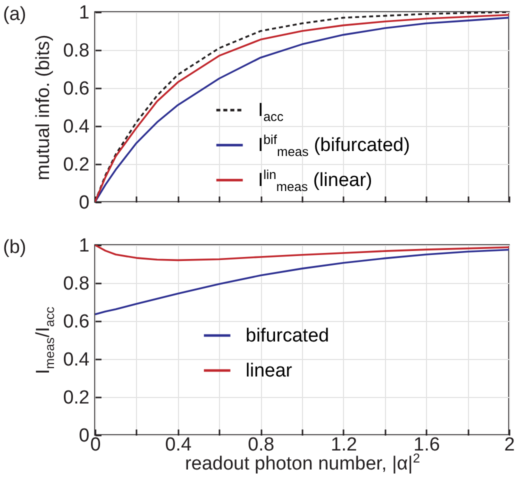 Image resolution: width=522 pixels, height=491 pixels. Describe the element at coordinates (84, 203) in the screenshot. I see `y-tick-label: 0` at that location.